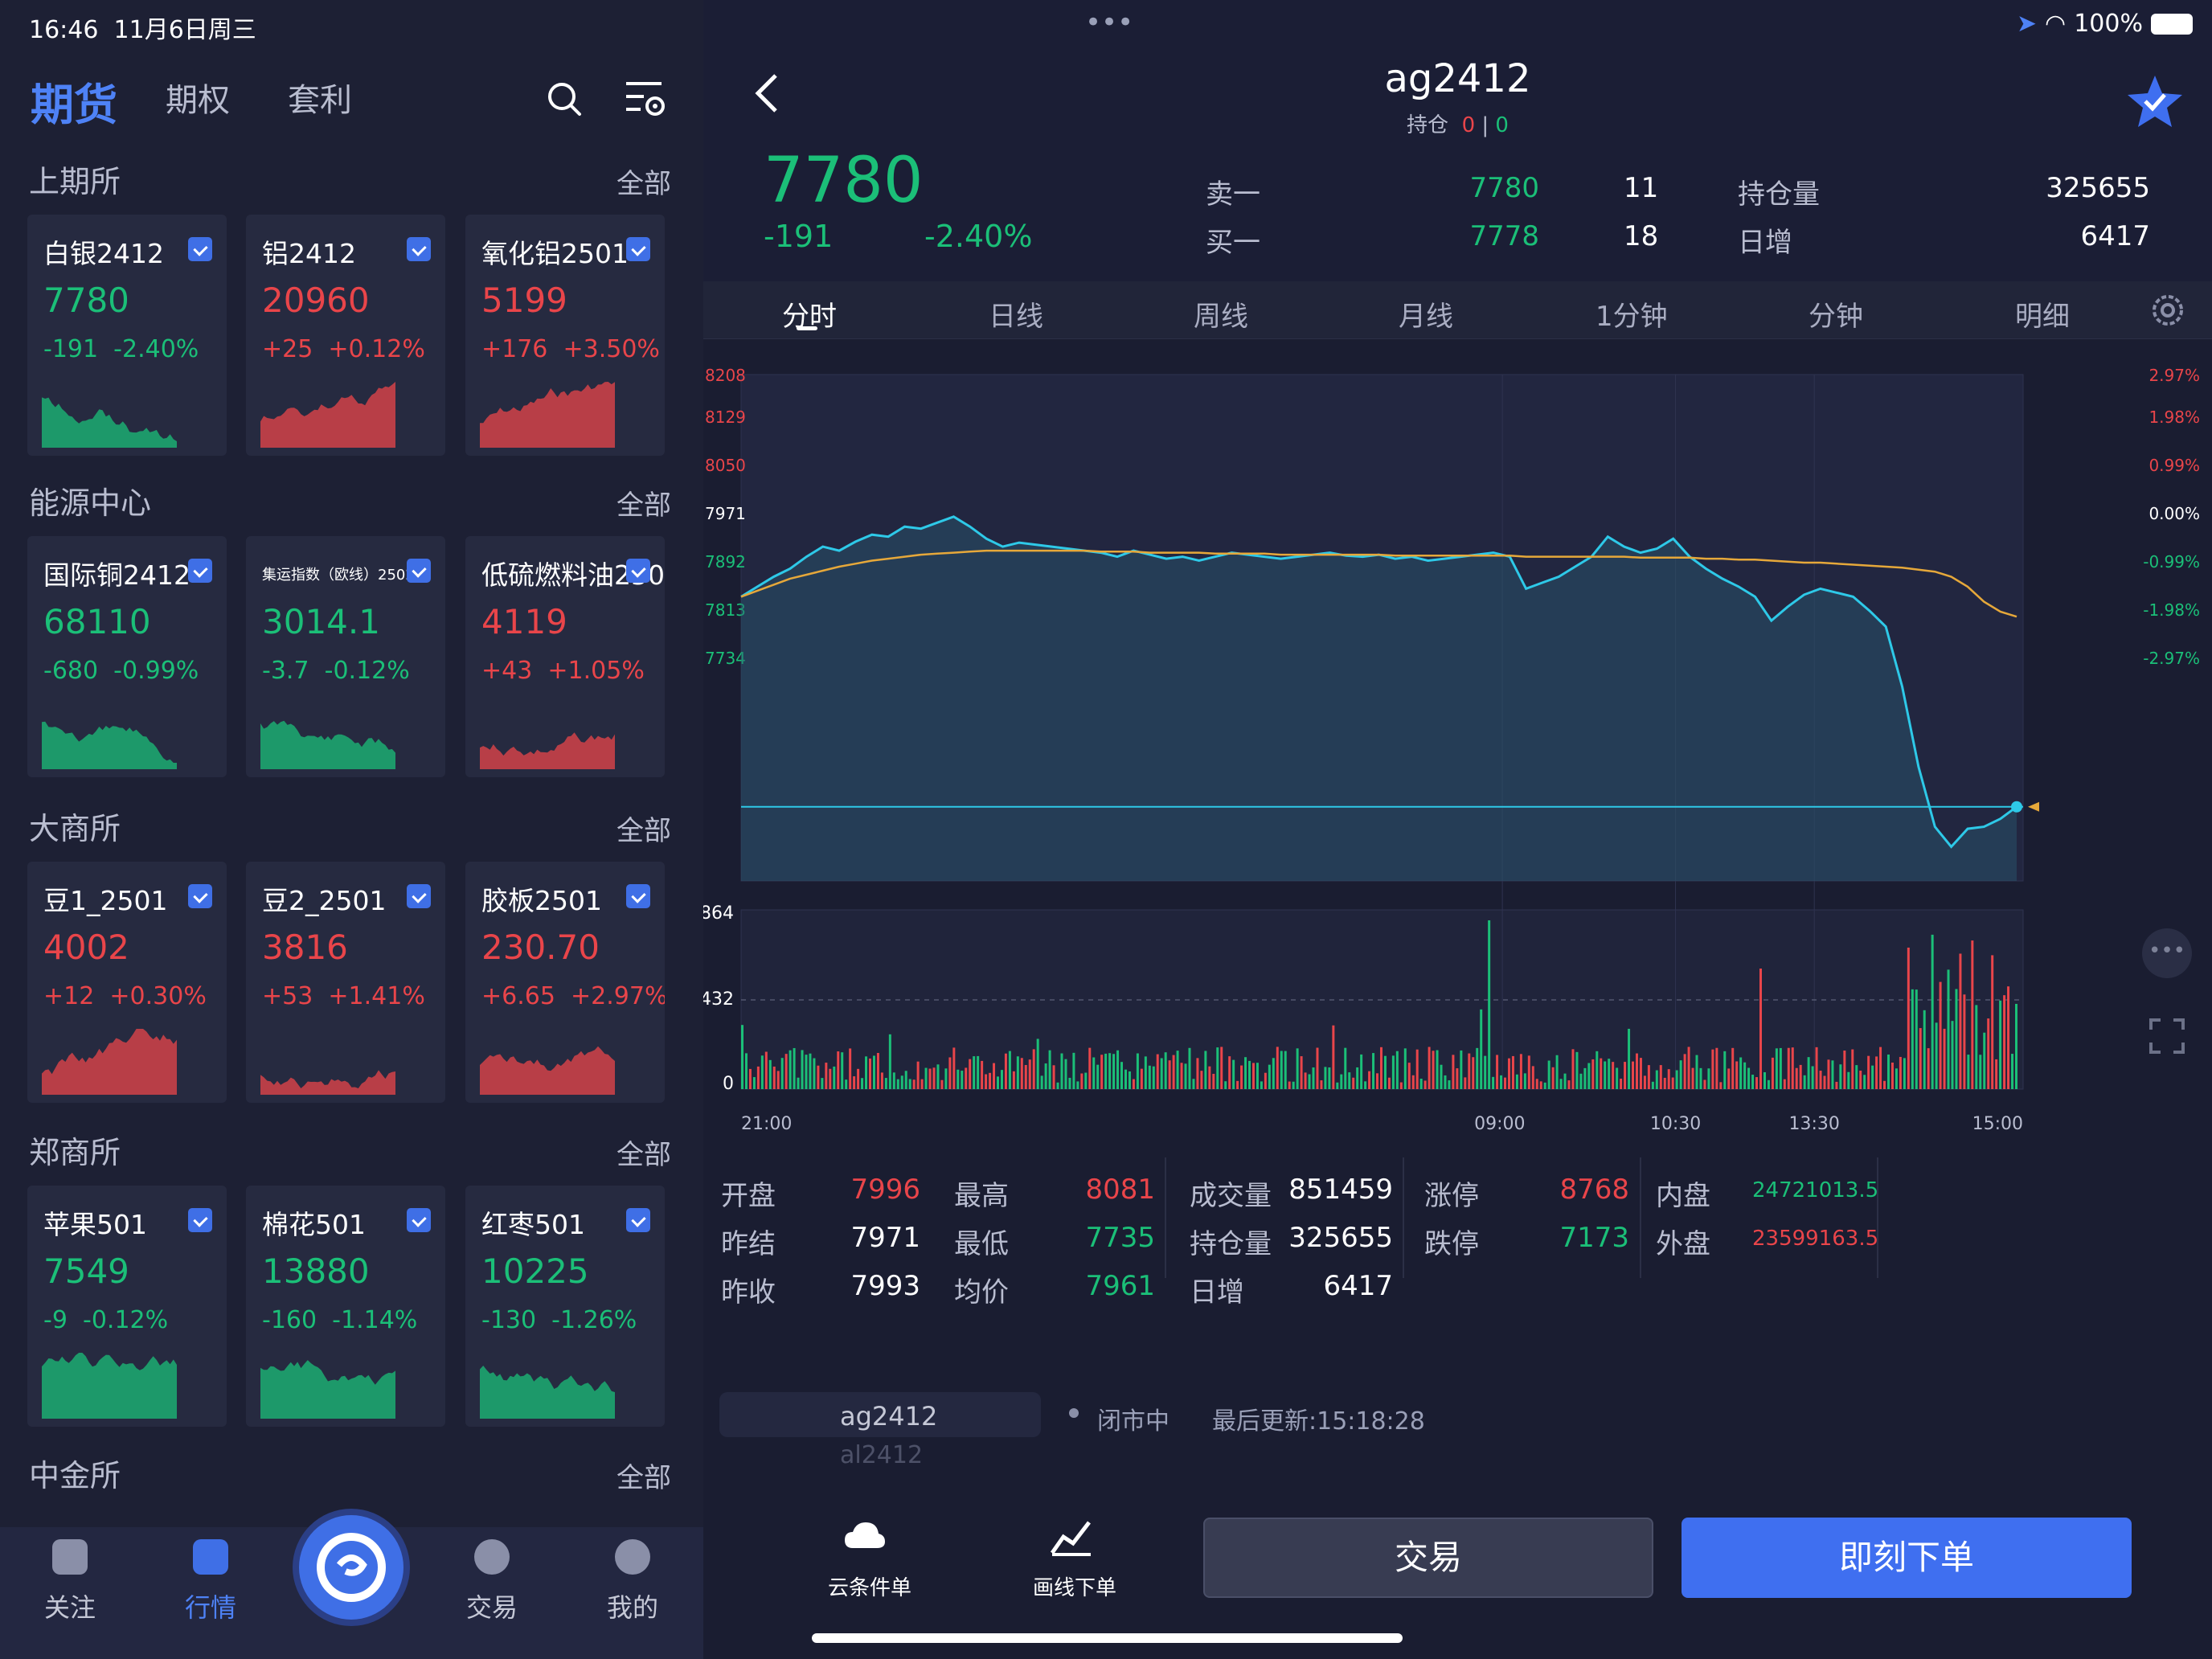  Describe the element at coordinates (210, 1607) in the screenshot. I see `bottom-tab-market: 行情` at that location.